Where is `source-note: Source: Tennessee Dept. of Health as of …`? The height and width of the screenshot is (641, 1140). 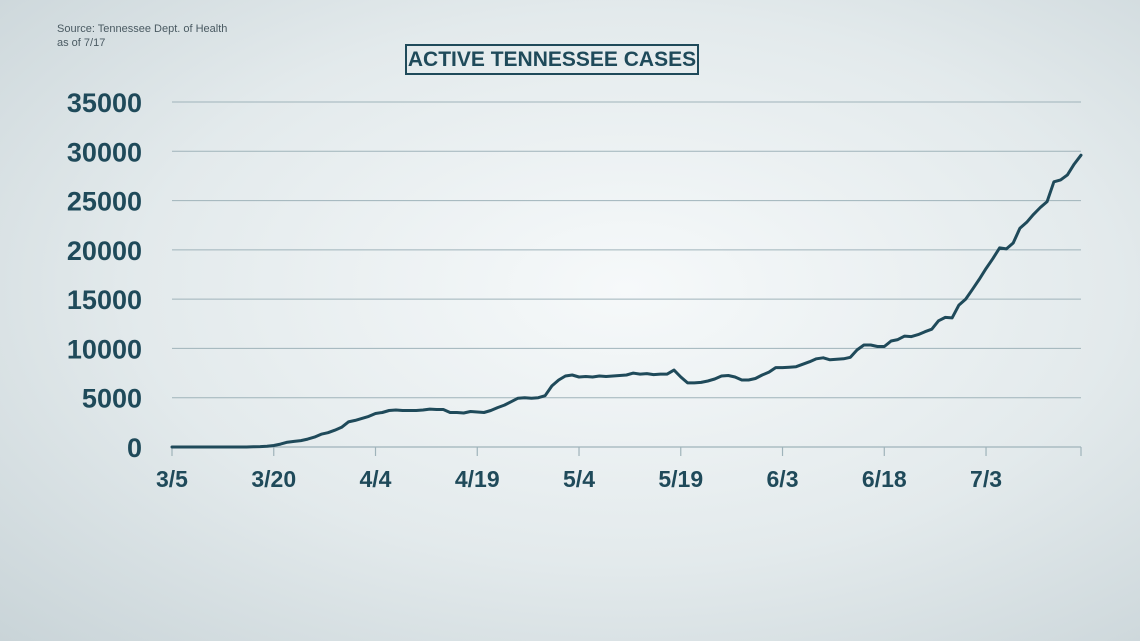
source-note: Source: Tennessee Dept. of Health as of … is located at coordinates (142, 36).